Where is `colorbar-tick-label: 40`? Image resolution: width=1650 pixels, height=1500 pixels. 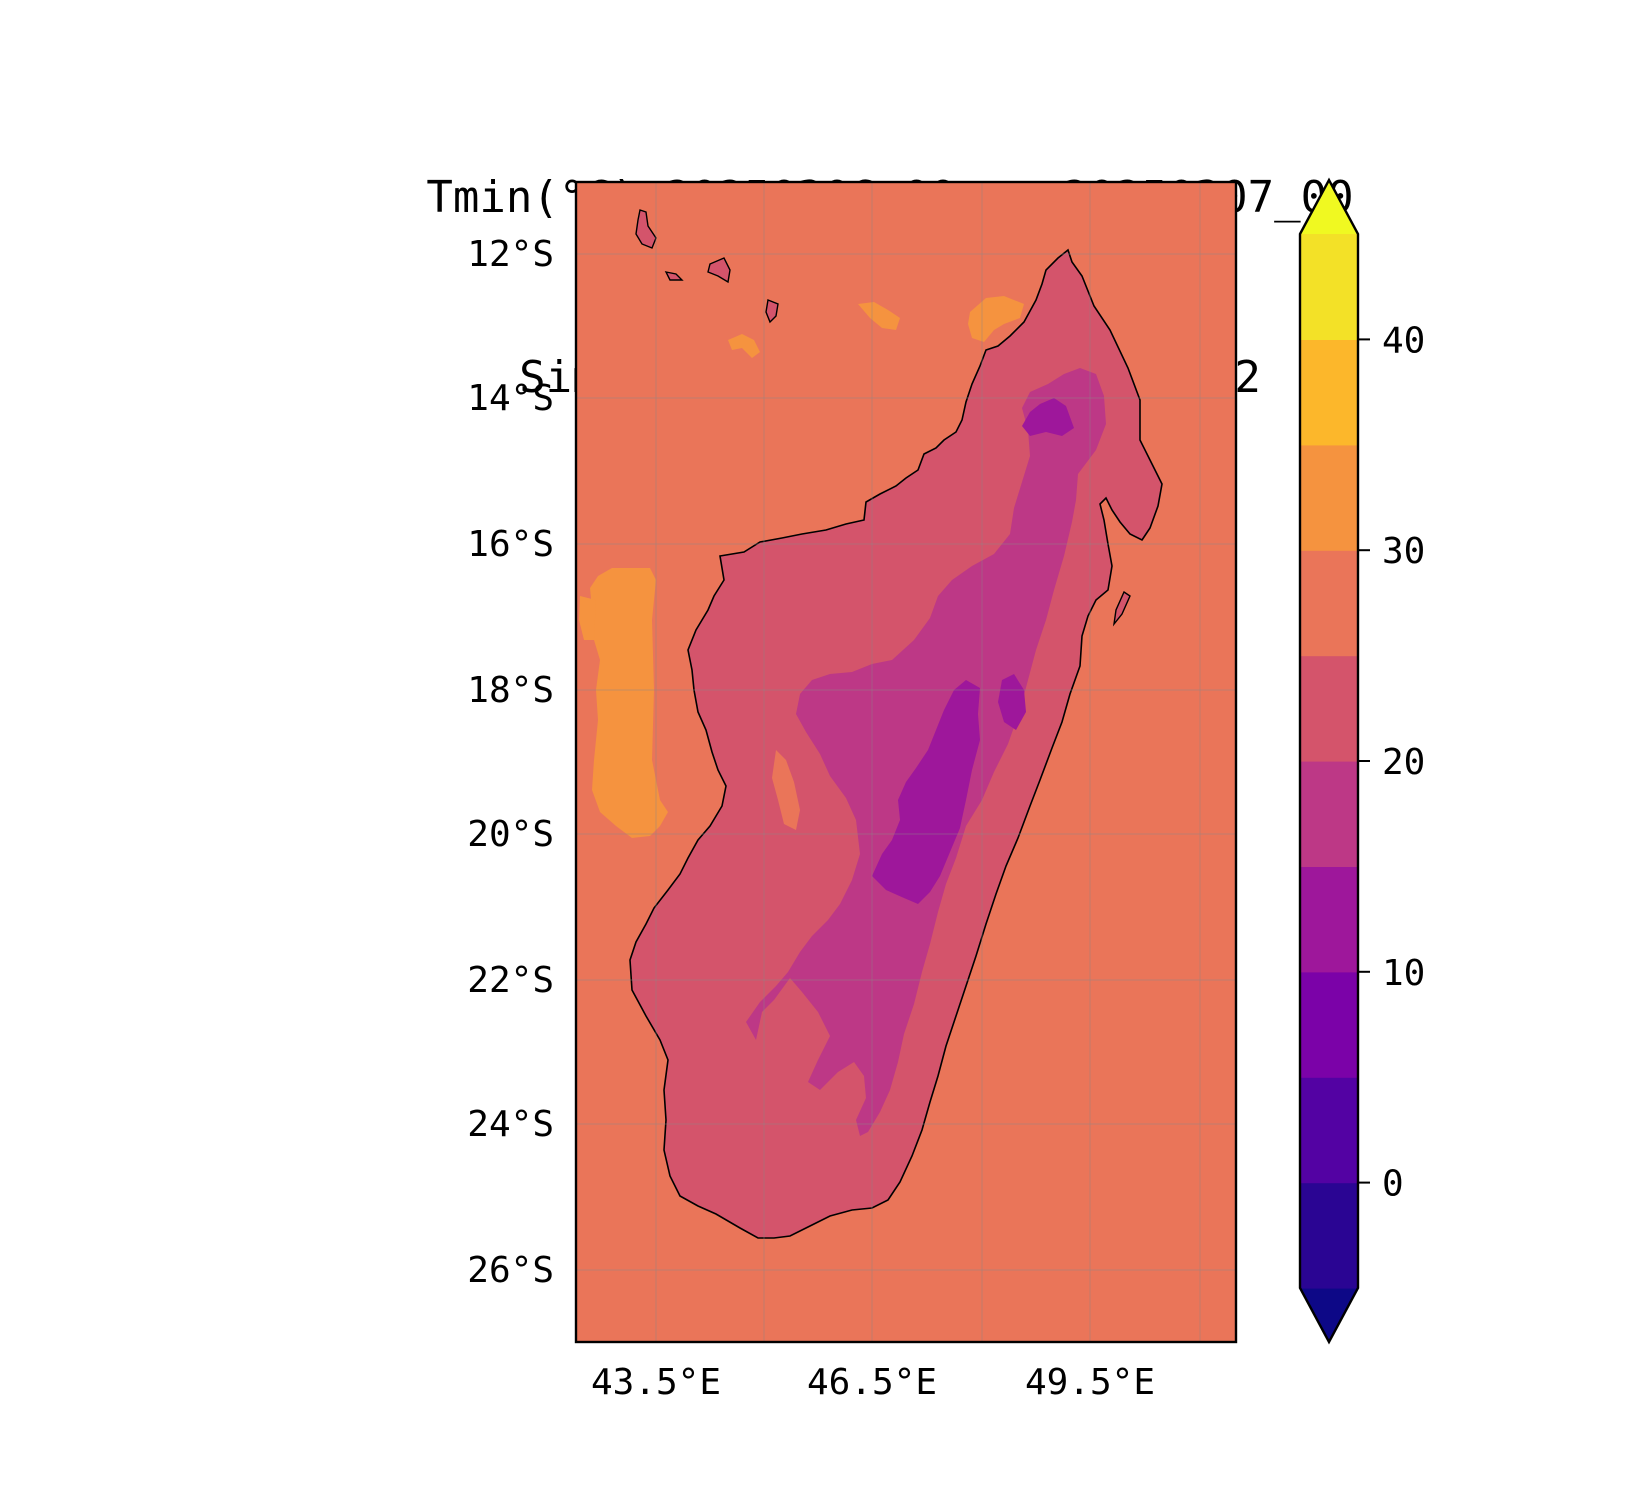
colorbar-tick-label: 40 is located at coordinates (1403, 340).